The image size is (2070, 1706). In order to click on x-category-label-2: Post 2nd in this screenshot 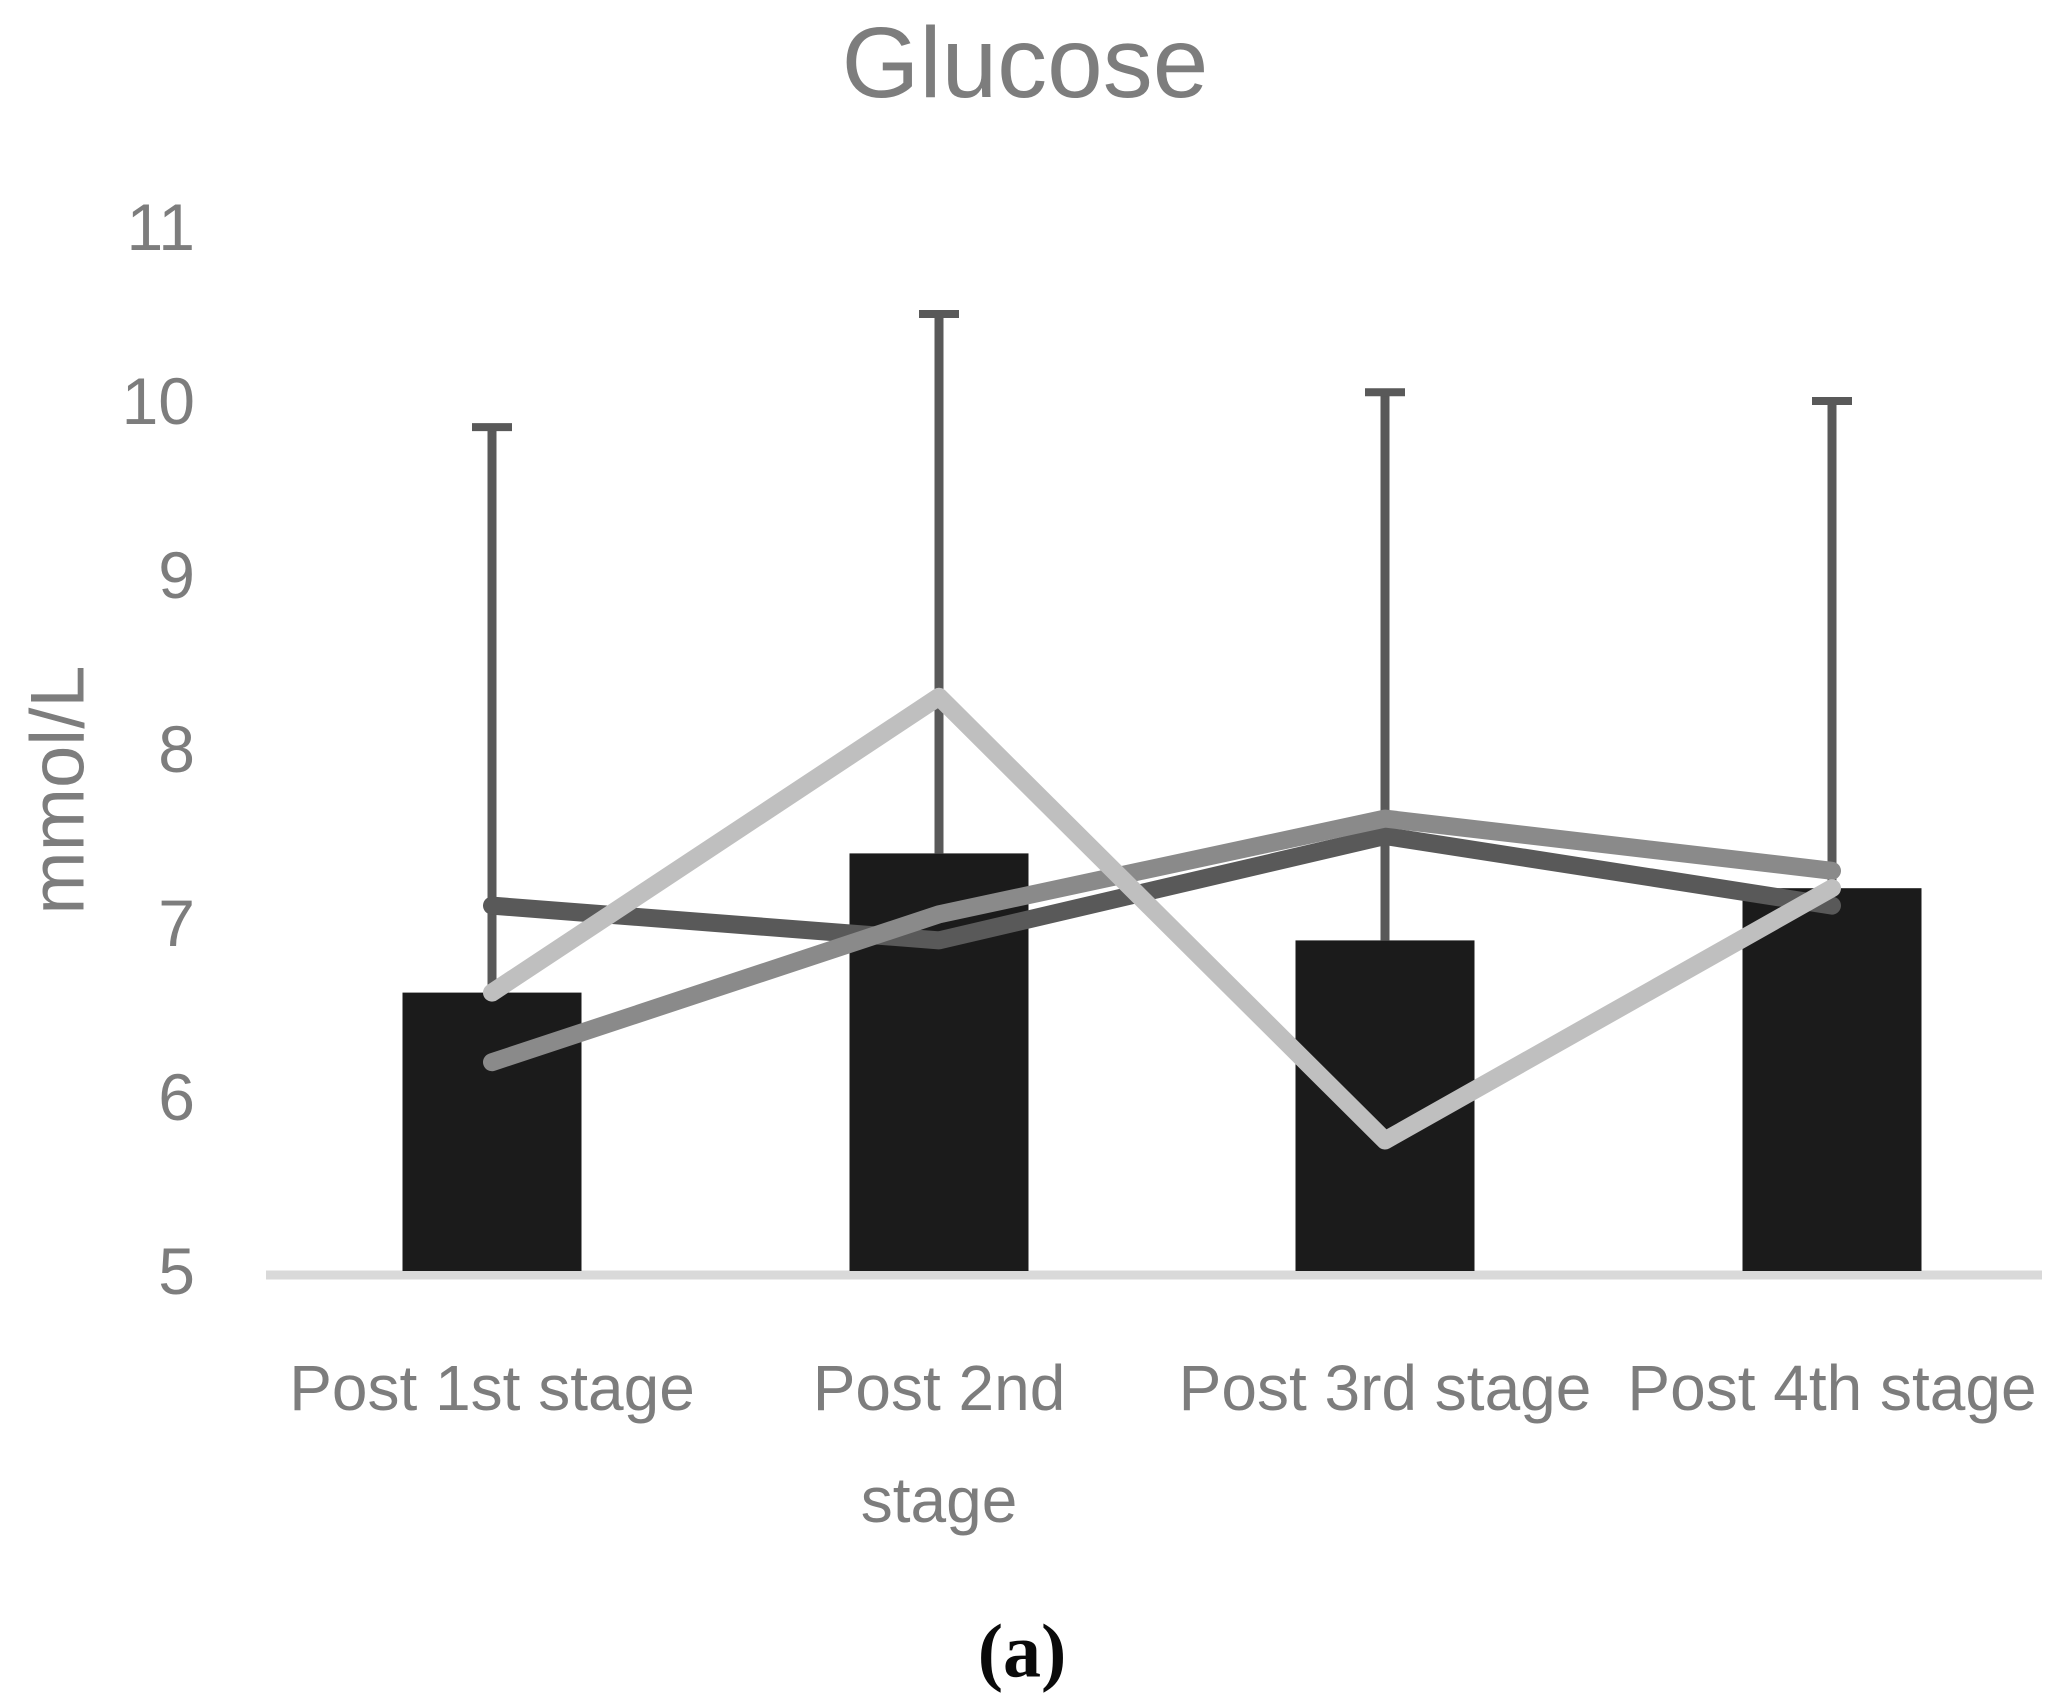, I will do `click(939, 1388)`.